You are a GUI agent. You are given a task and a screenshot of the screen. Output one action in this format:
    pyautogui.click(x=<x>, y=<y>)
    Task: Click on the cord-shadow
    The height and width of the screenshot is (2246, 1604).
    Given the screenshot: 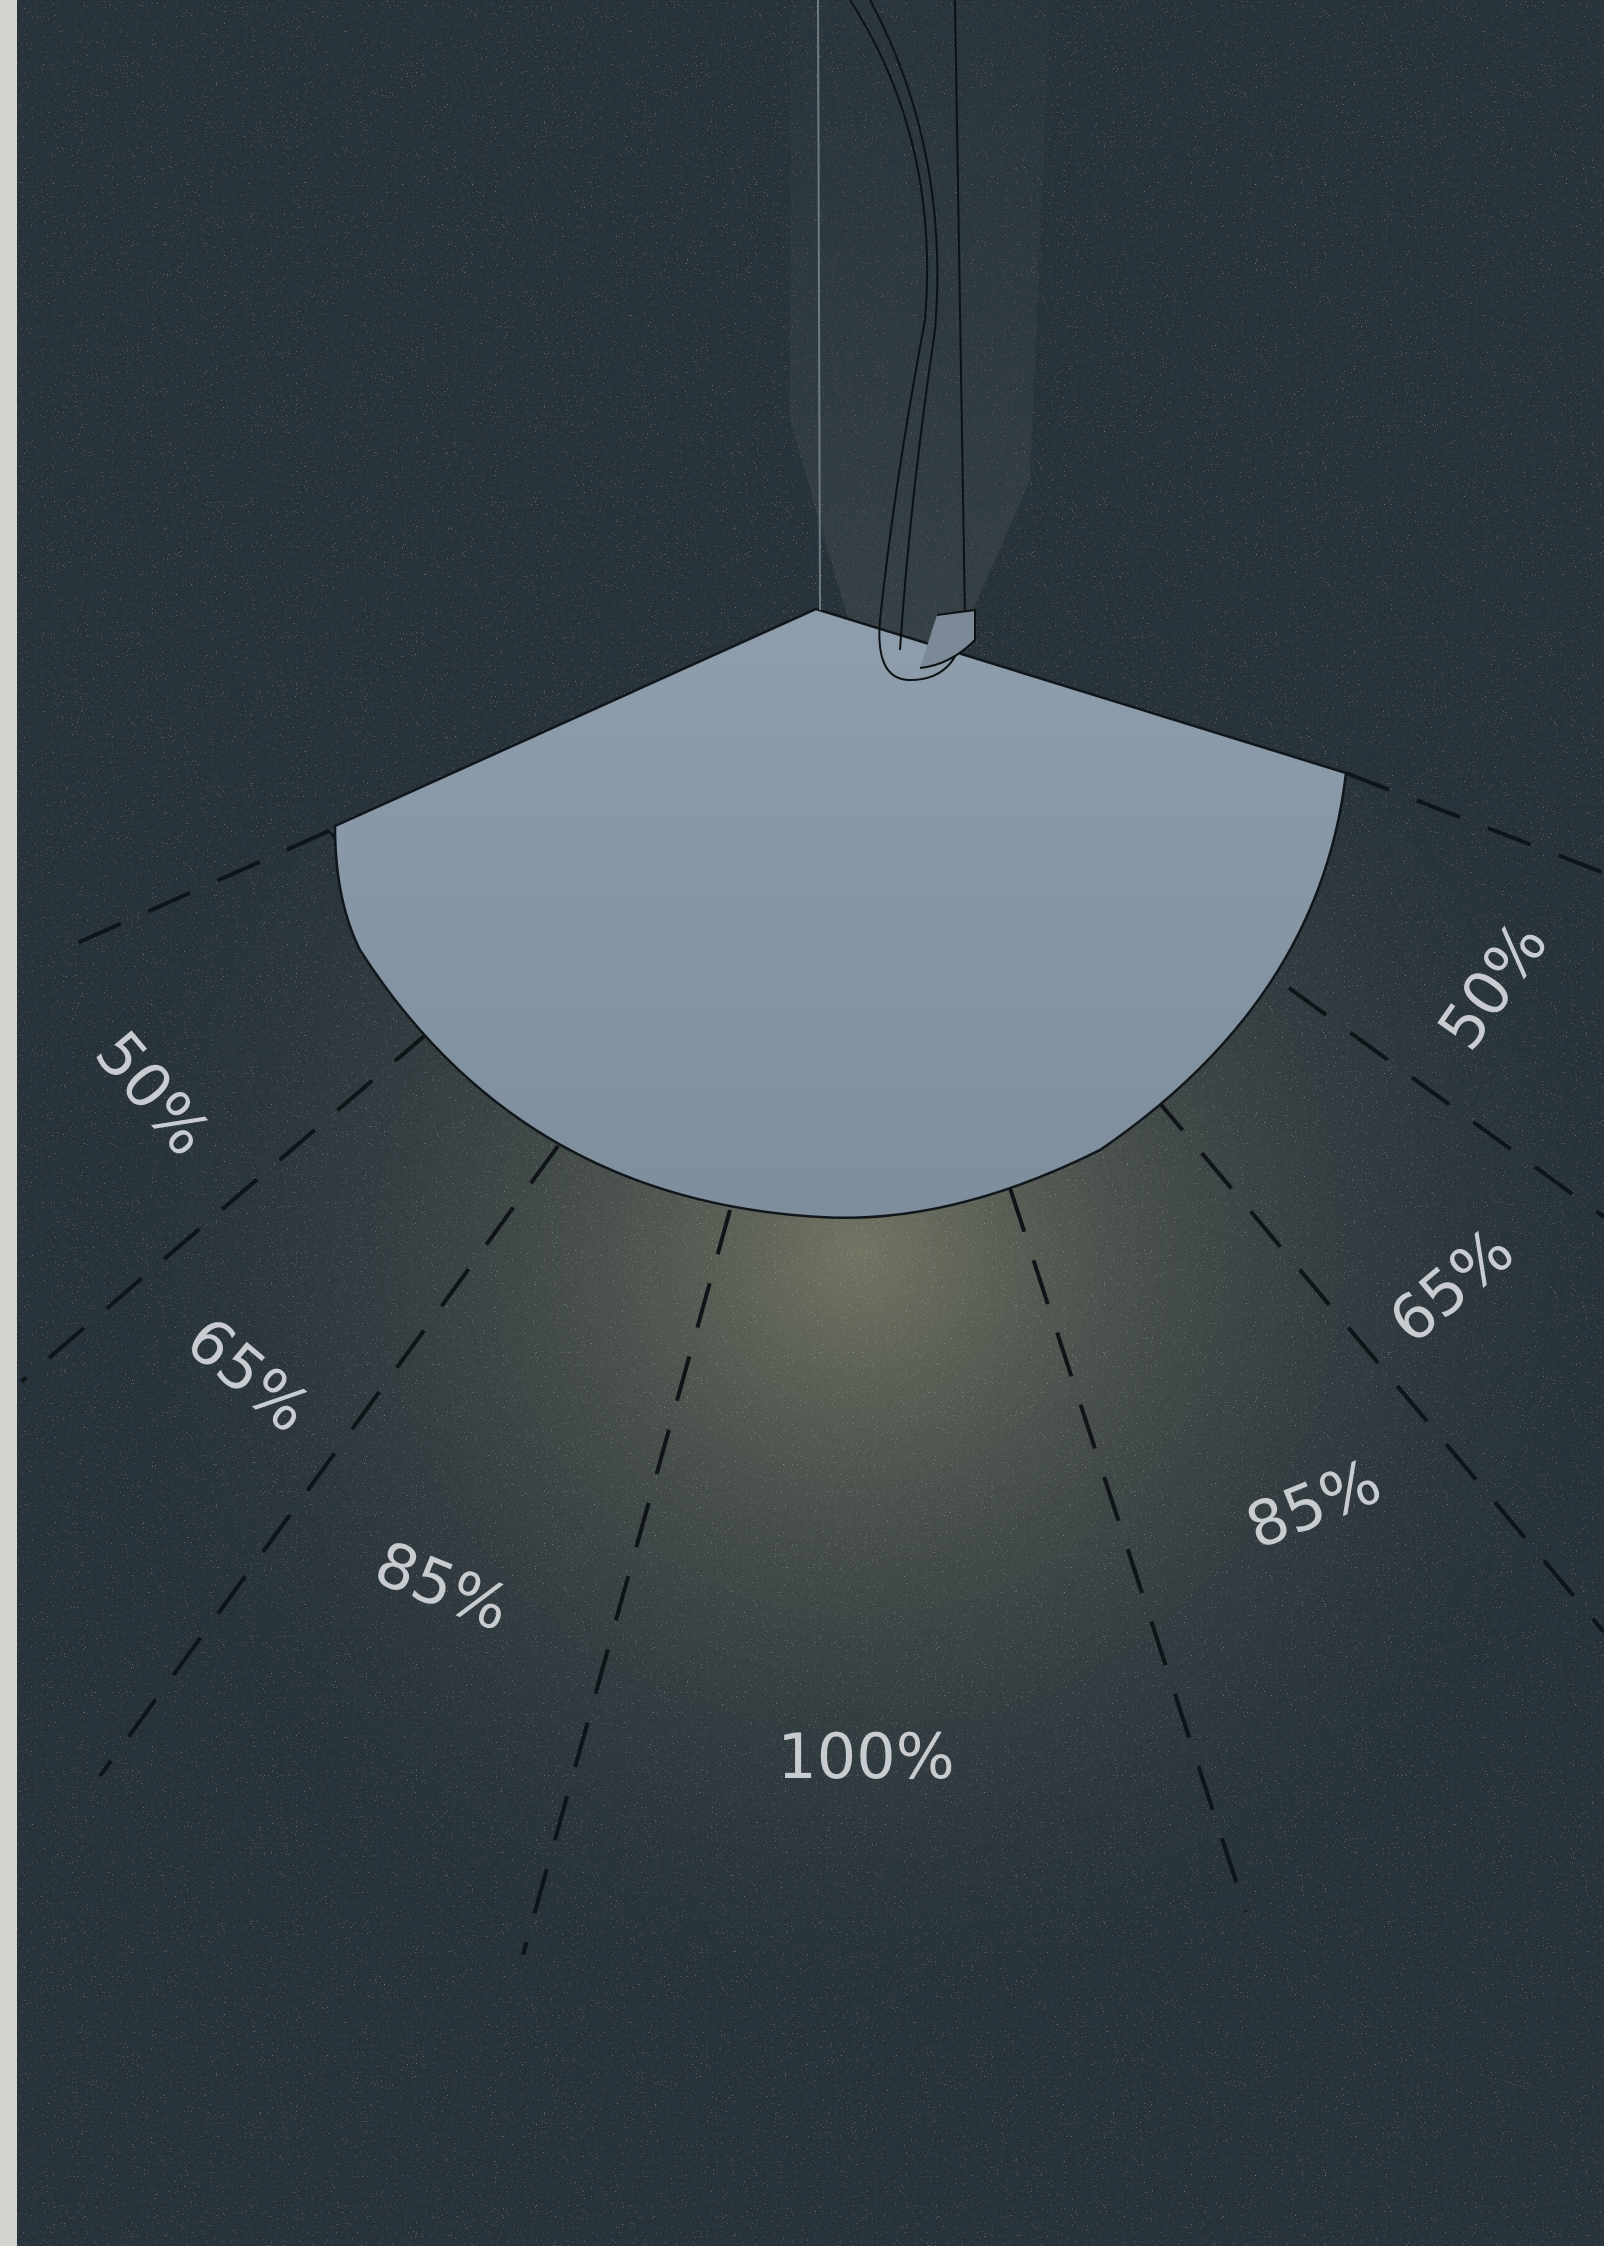 What is the action you would take?
    pyautogui.click(x=920, y=330)
    